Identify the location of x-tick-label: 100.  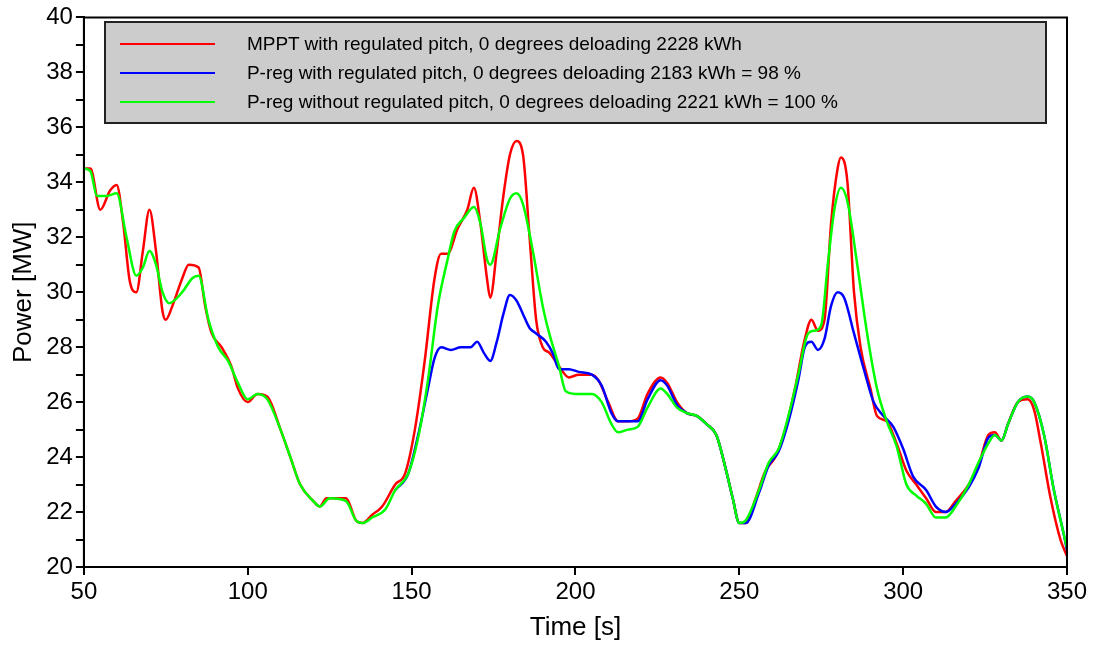
(247, 591).